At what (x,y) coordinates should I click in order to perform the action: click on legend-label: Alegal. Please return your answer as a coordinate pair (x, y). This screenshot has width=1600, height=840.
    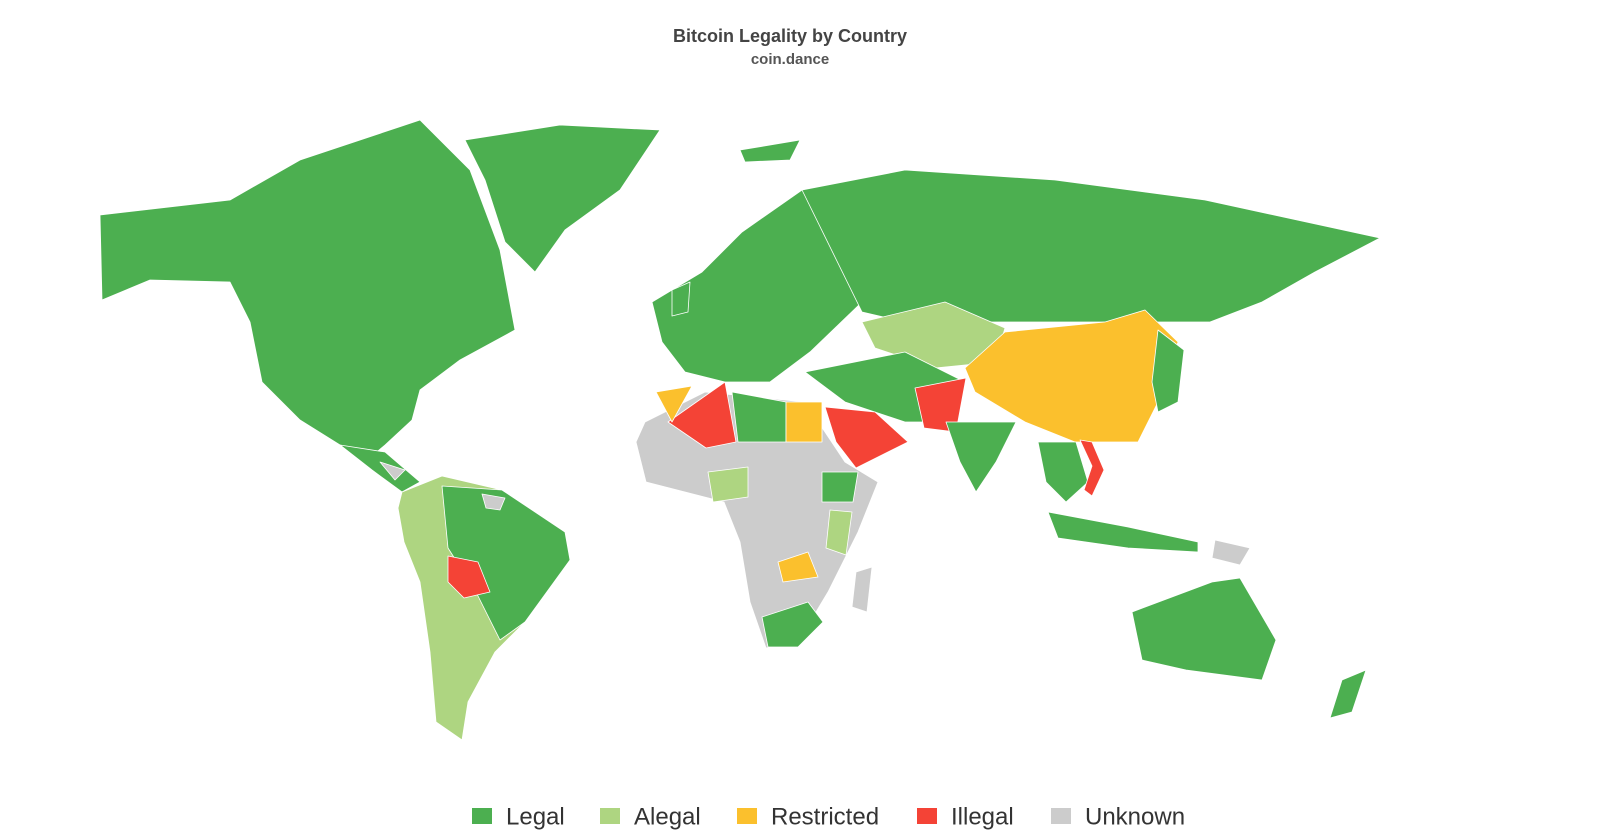
    Looking at the image, I should click on (667, 816).